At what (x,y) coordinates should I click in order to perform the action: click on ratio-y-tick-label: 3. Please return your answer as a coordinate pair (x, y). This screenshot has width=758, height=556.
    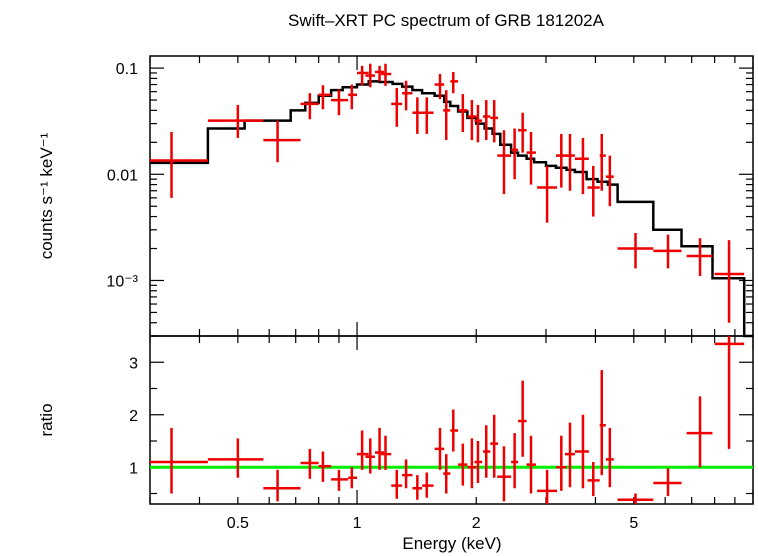
    Looking at the image, I should click on (133, 363).